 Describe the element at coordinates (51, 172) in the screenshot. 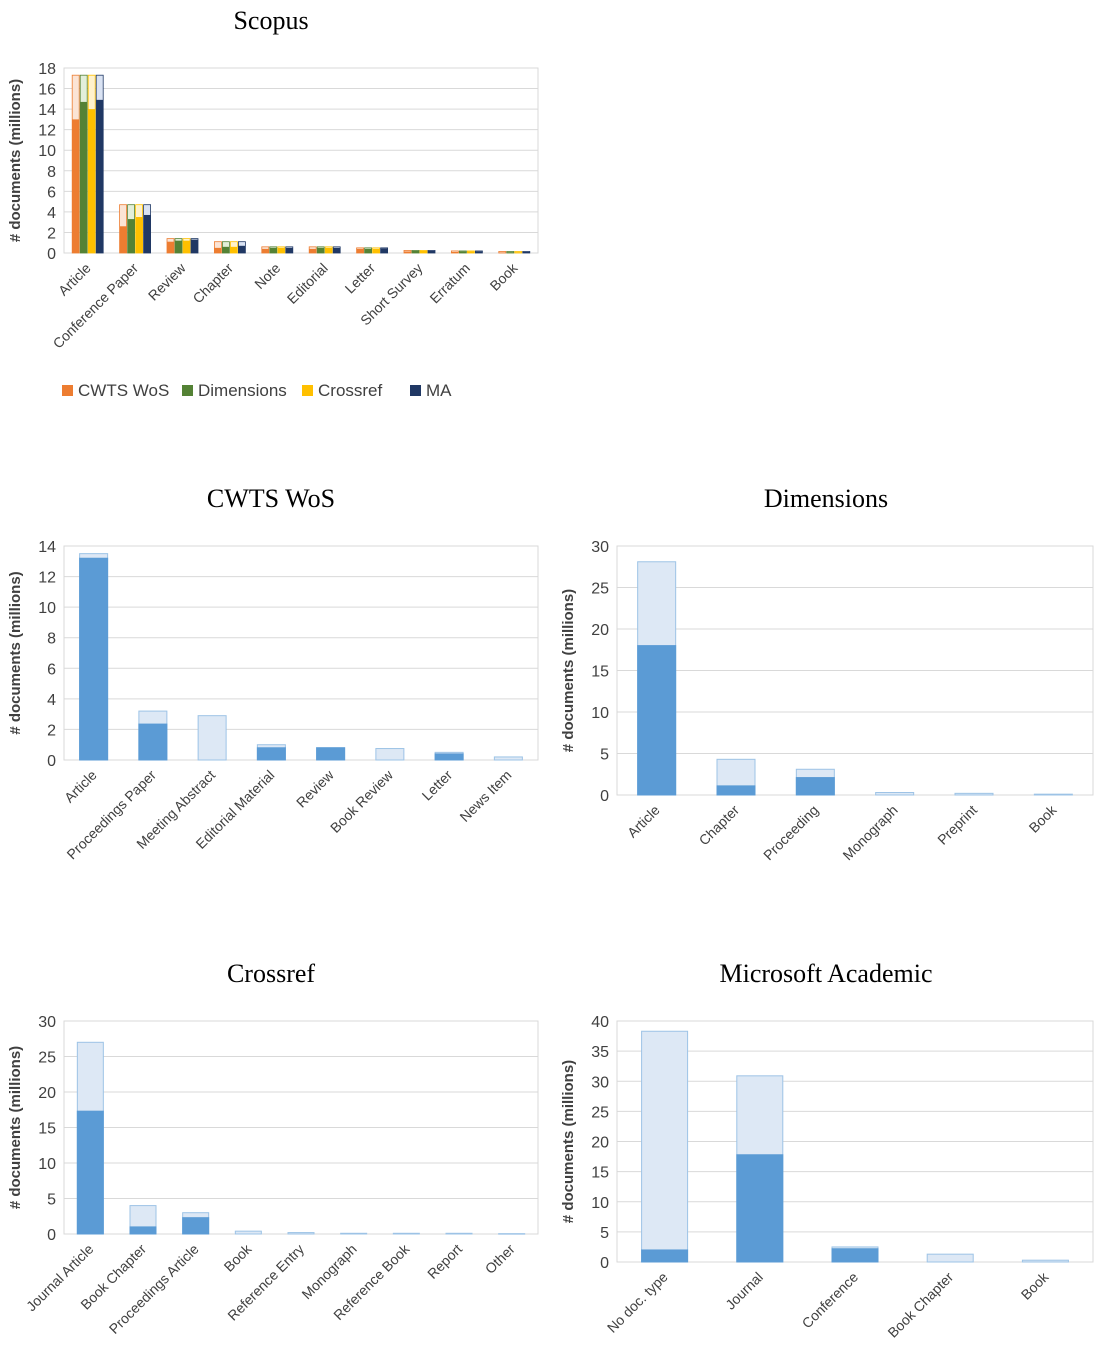

I see `y-tick-label: 8` at that location.